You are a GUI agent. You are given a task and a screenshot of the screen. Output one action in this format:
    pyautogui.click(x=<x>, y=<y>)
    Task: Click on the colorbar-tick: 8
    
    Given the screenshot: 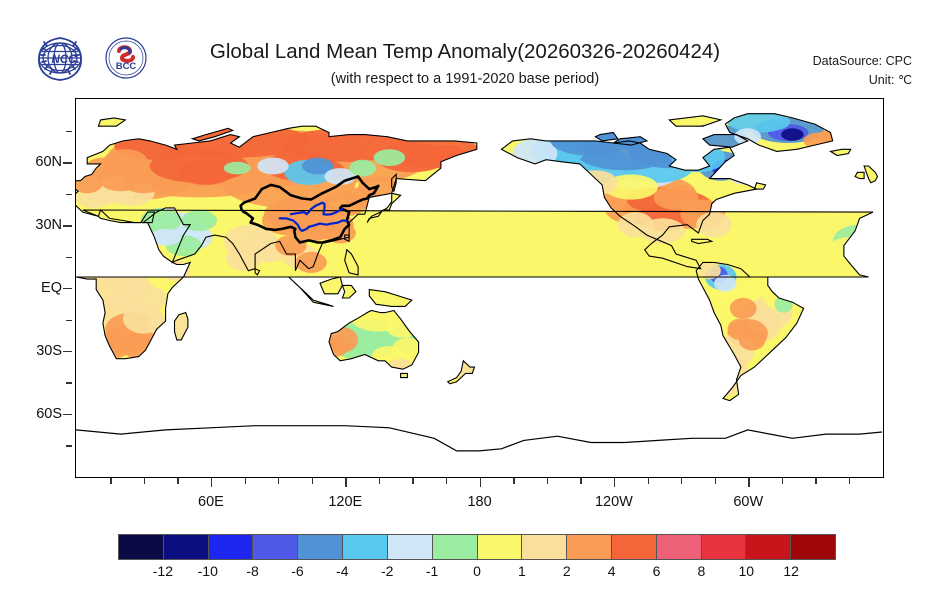 What is the action you would take?
    pyautogui.click(x=701, y=571)
    